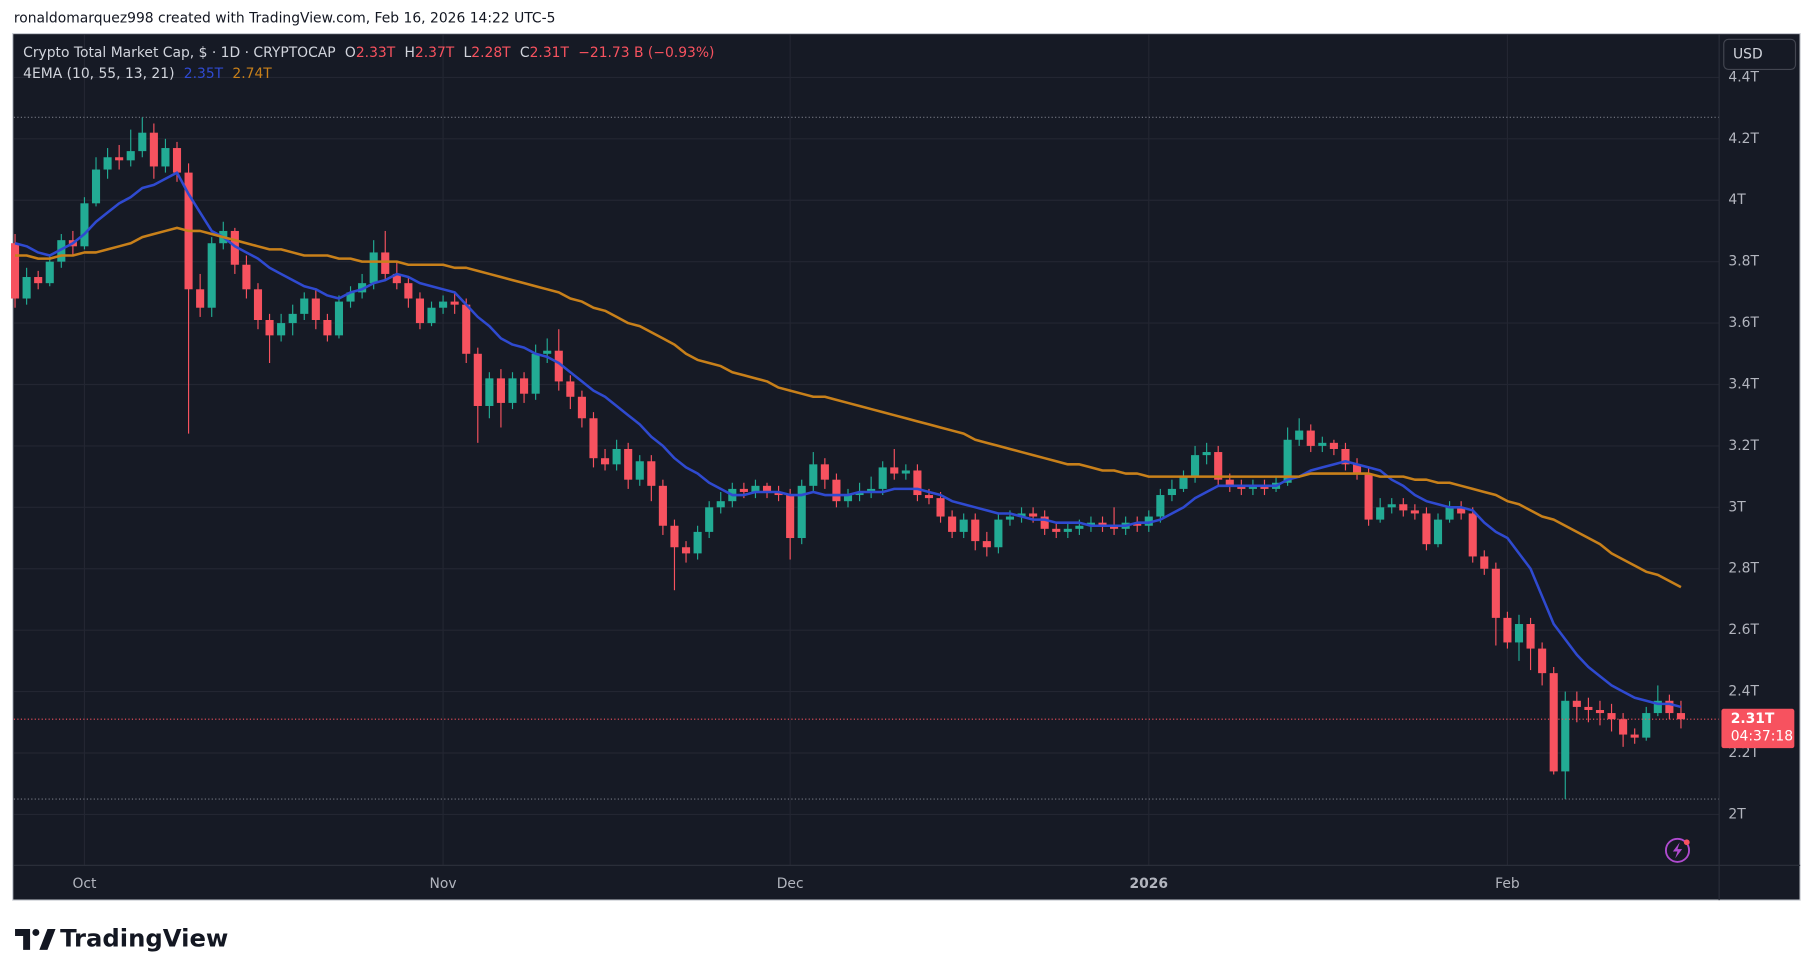  What do you see at coordinates (550, 53) in the screenshot?
I see `ohlc-value: 2.31T` at bounding box center [550, 53].